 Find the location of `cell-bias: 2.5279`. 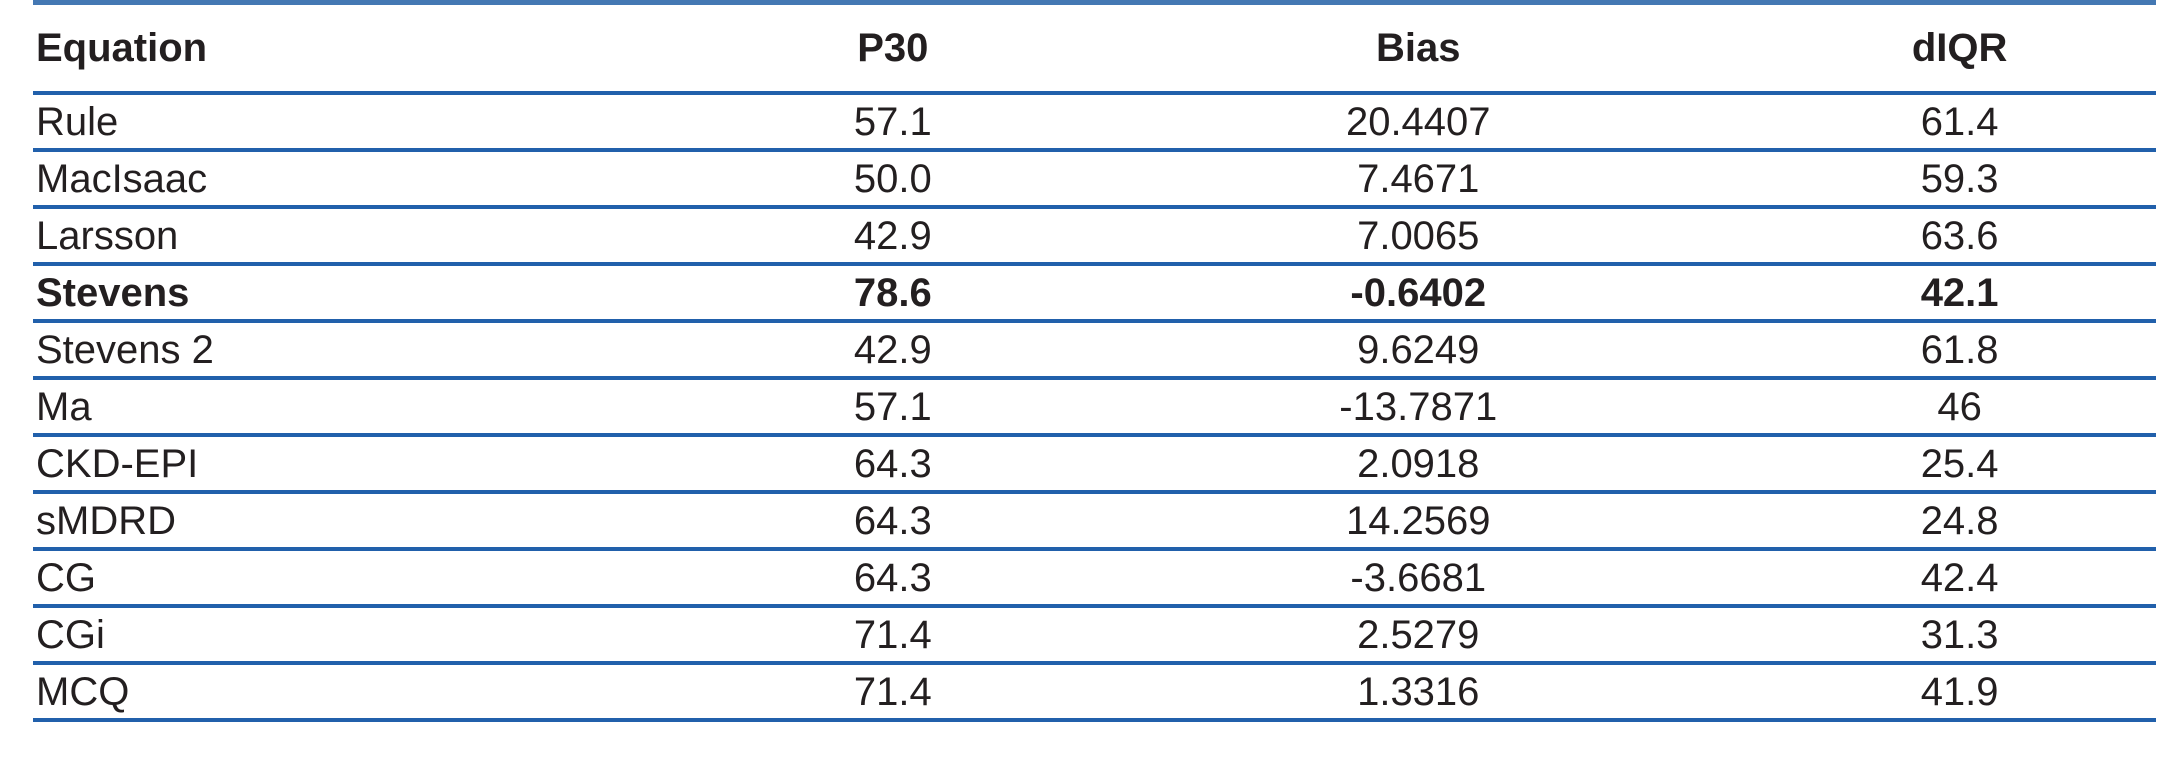

cell-bias: 2.5279 is located at coordinates (1418, 635).